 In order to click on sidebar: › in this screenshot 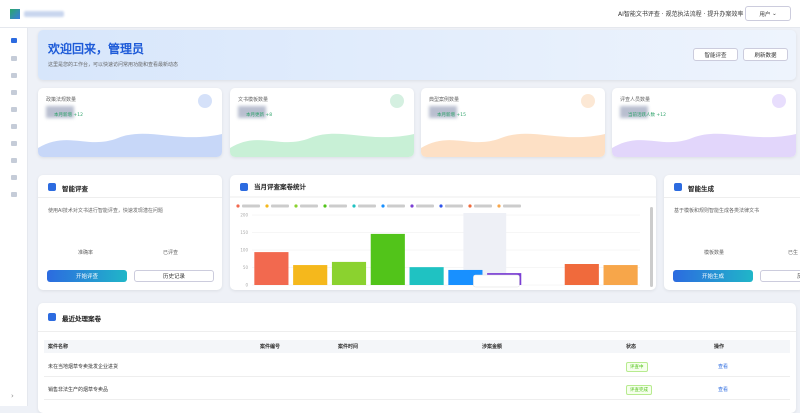, I will do `click(14, 217)`.